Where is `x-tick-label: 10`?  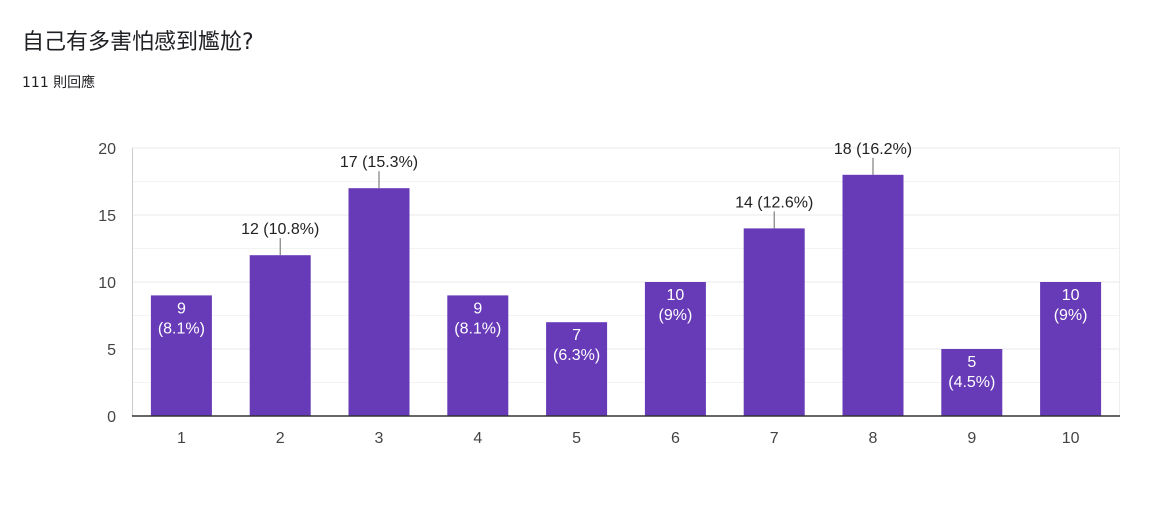 x-tick-label: 10 is located at coordinates (1071, 438).